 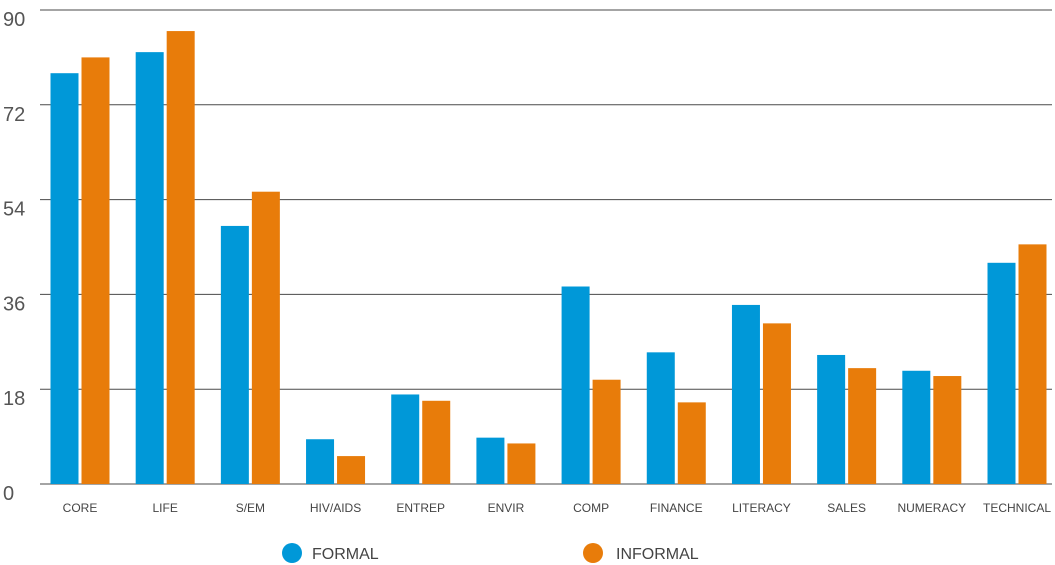 What do you see at coordinates (676, 508) in the screenshot?
I see `x-tick-label: FINANCE` at bounding box center [676, 508].